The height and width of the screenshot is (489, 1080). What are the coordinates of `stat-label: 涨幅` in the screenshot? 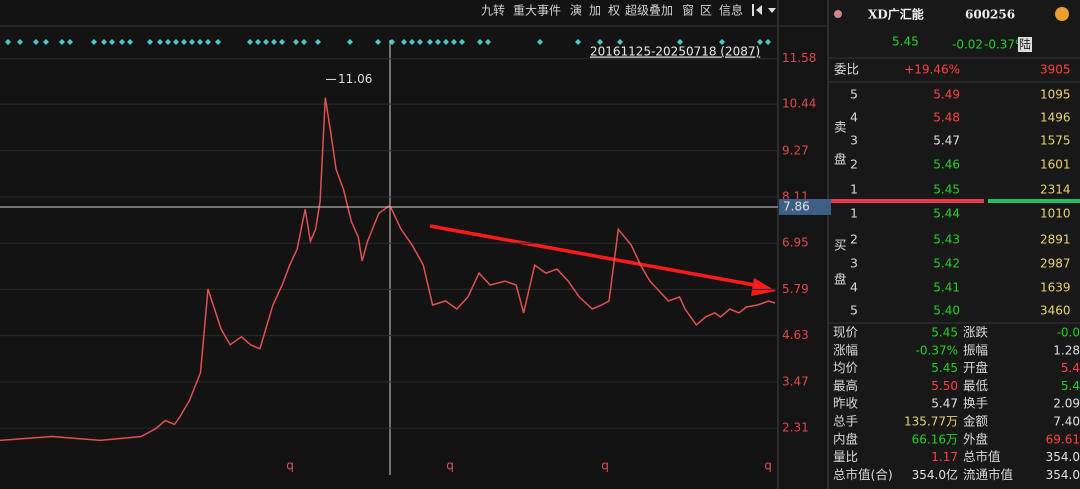 It's located at (845, 349).